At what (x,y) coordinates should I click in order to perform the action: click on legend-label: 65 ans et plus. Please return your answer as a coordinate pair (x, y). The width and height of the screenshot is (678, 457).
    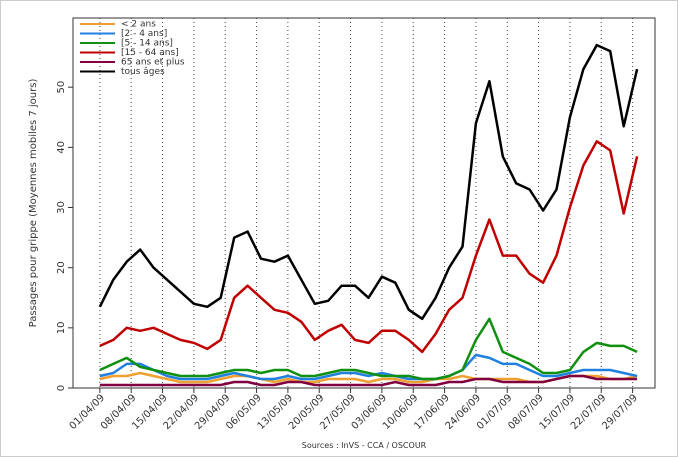
    Looking at the image, I should click on (153, 63).